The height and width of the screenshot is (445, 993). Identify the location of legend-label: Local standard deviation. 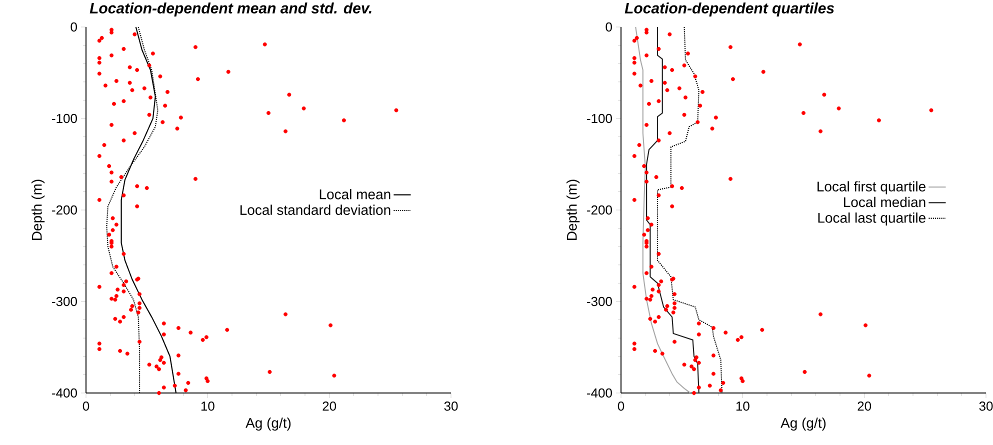
(315, 209).